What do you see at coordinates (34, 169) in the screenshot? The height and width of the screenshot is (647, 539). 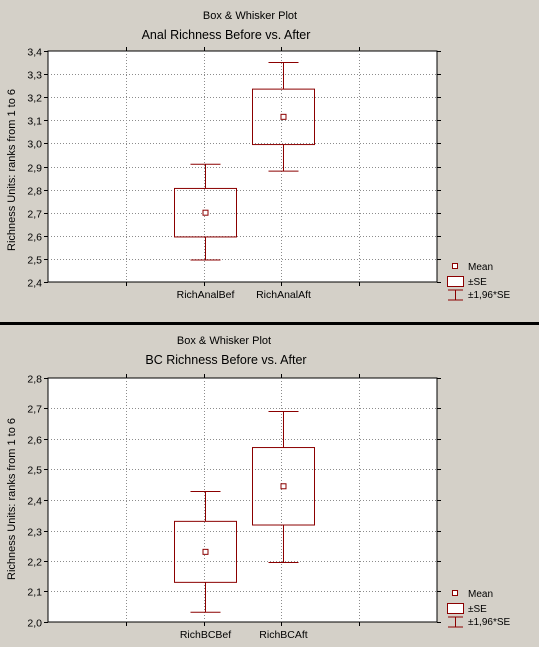 I see `y-tick-label: 2,9` at bounding box center [34, 169].